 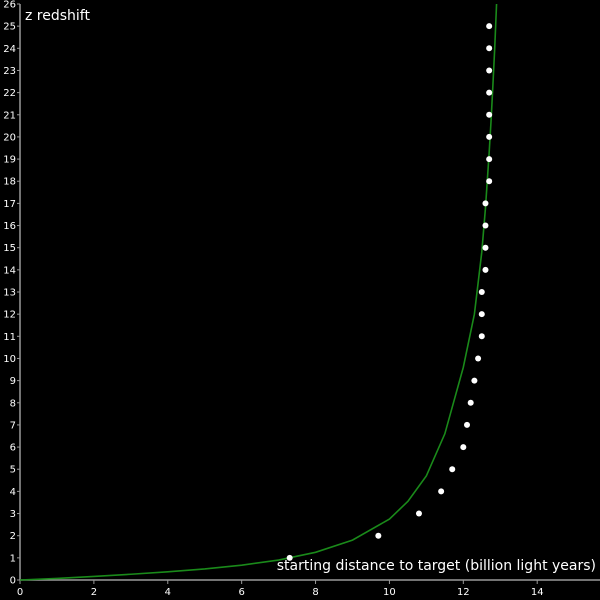 I want to click on y-tick-label: 5, so click(x=13, y=470).